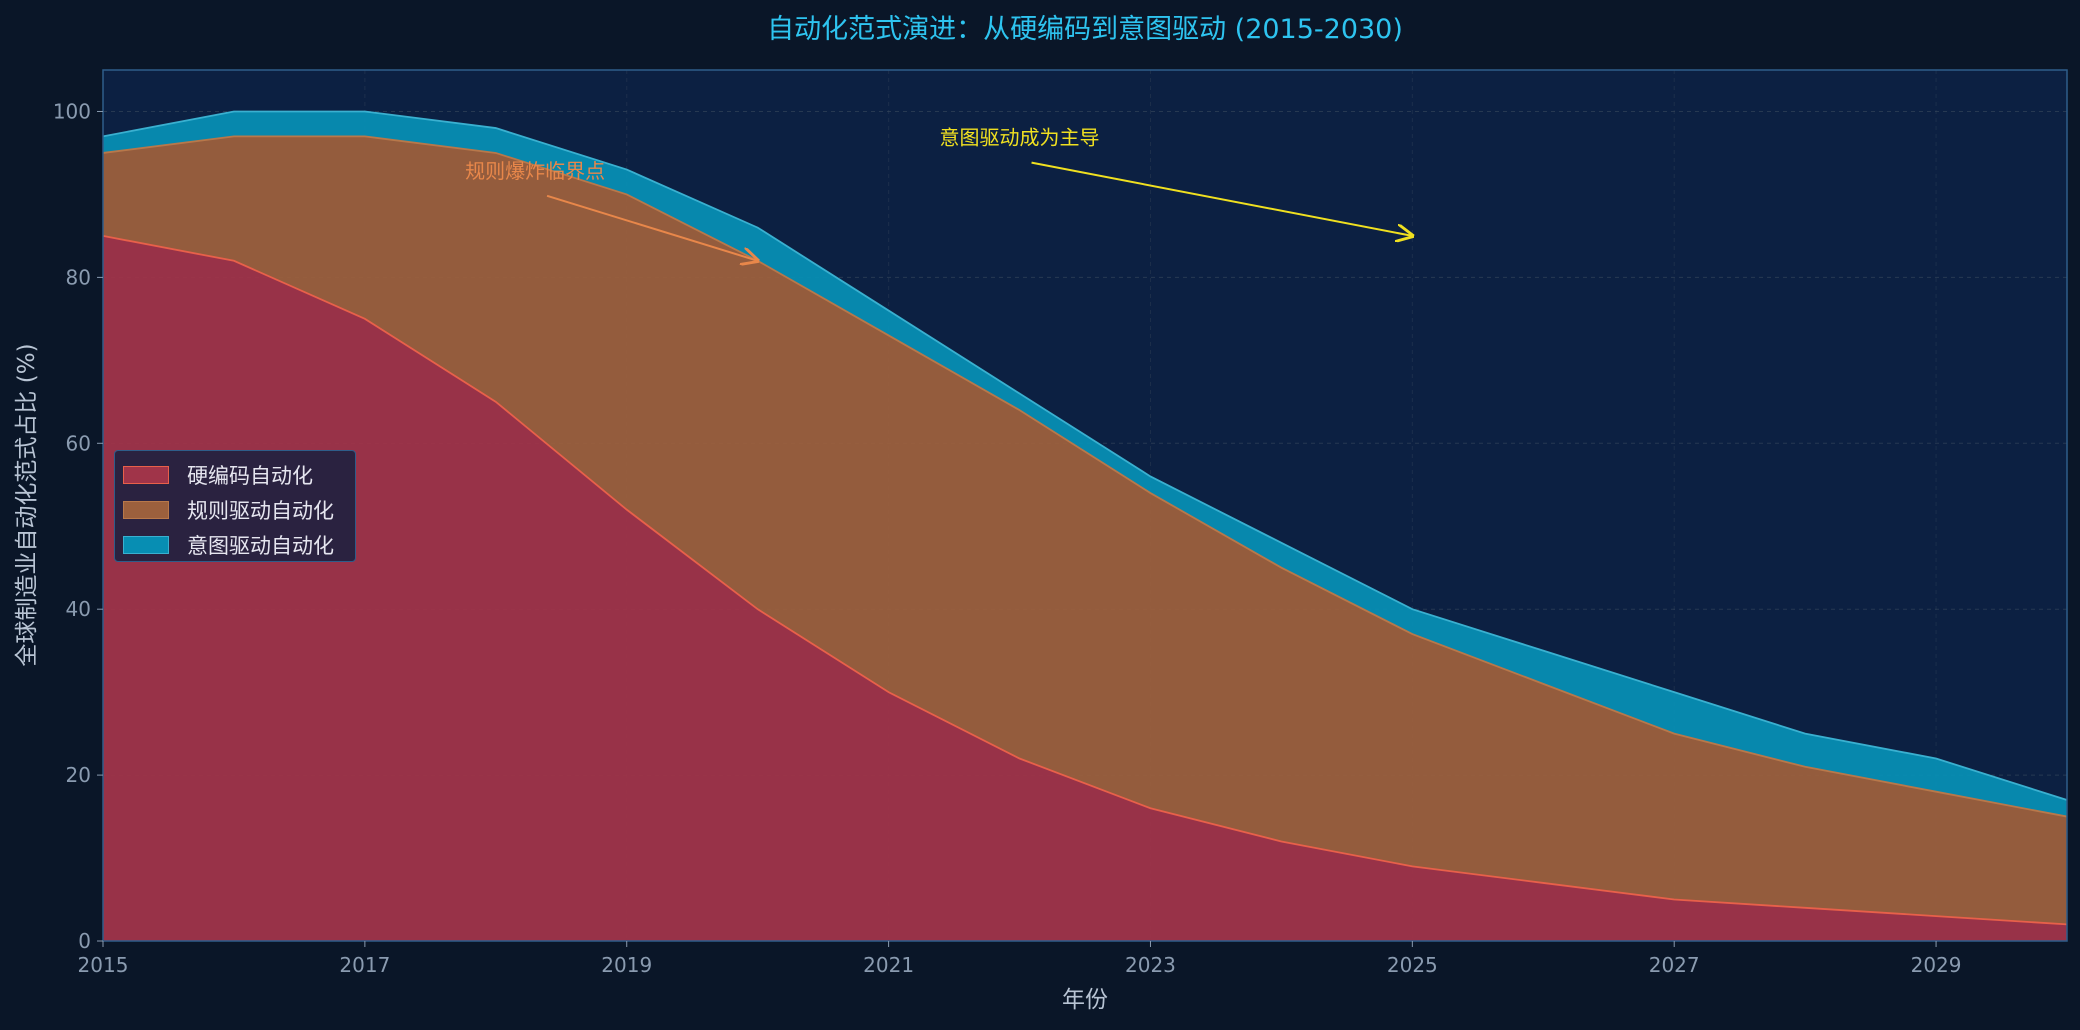 This screenshot has height=1030, width=2080. I want to click on y-axis-label: 全球制造业自动化范式占比 (%), so click(27, 504).